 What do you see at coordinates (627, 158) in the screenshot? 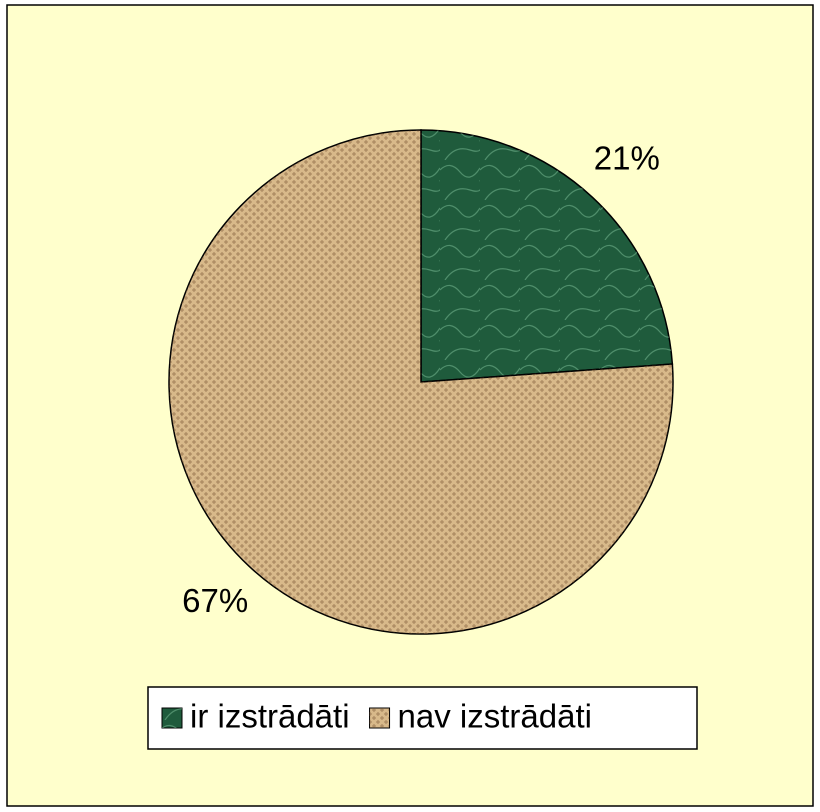
I see `data-label: 21%` at bounding box center [627, 158].